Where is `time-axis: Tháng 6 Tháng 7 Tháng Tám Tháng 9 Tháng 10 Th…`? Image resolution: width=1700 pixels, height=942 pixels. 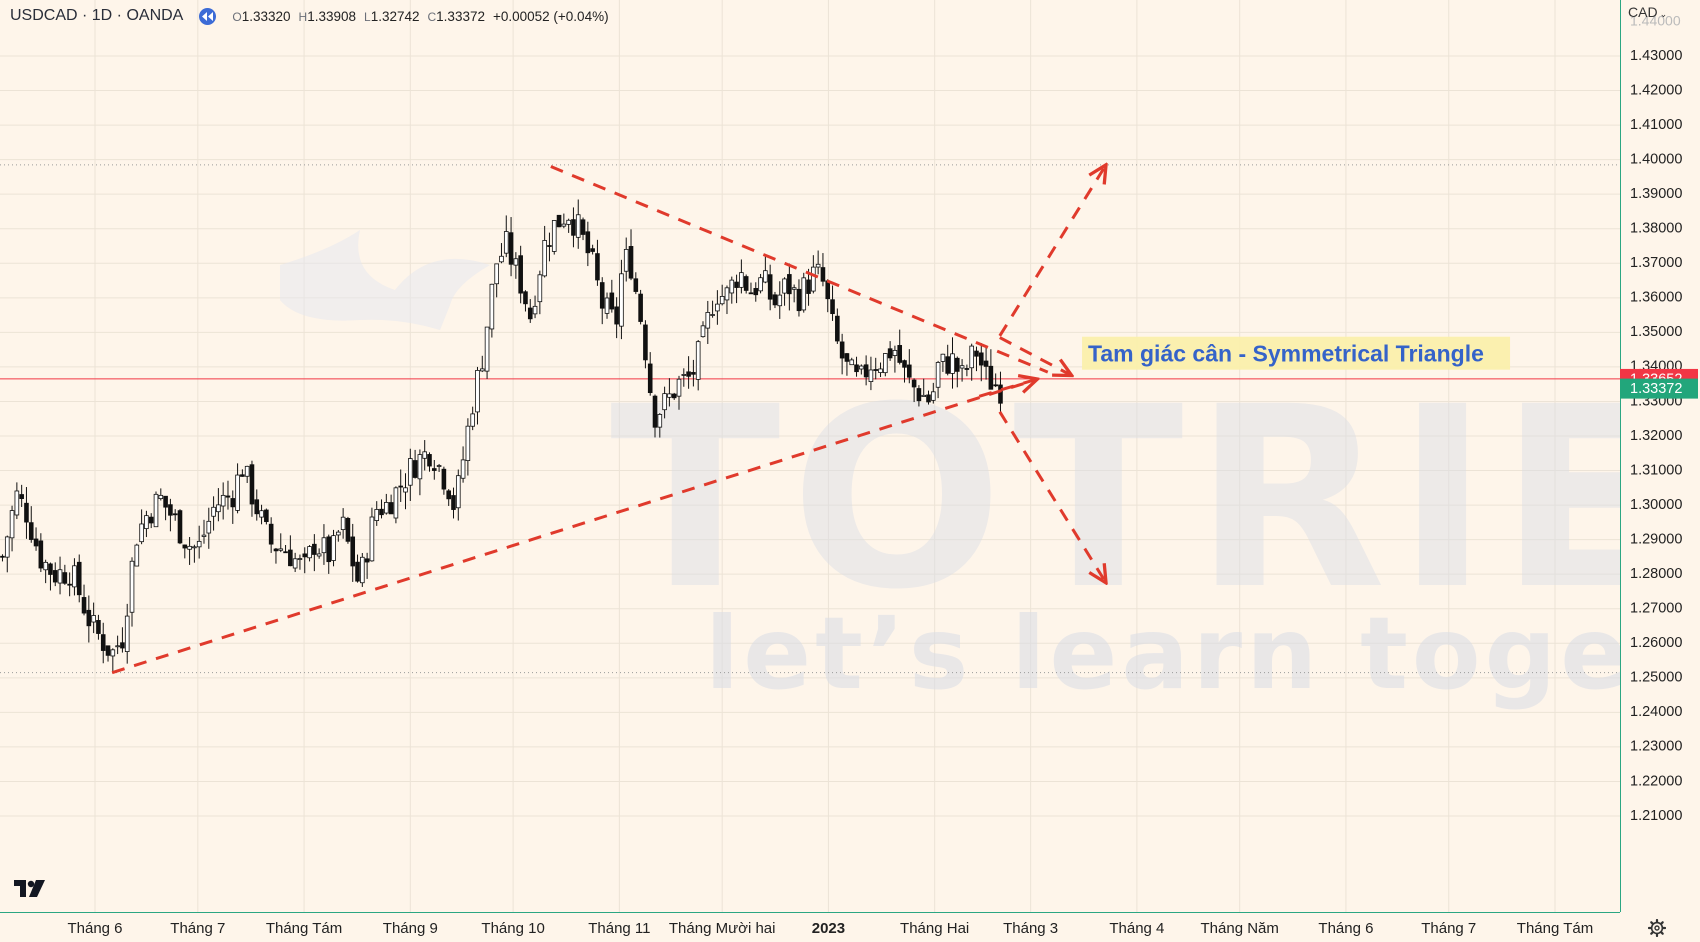
time-axis: Tháng 6 Tháng 7 Tháng Tám Tháng 9 Tháng 10 Th… is located at coordinates (850, 926).